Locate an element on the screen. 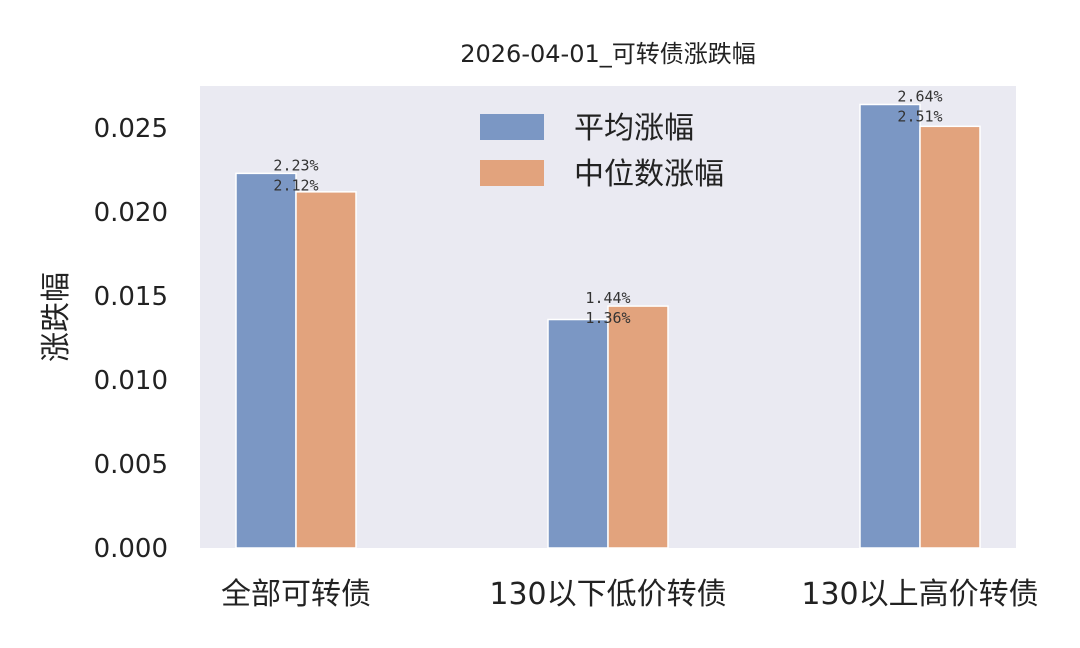 This screenshot has width=1080, height=648. y-tick-label: 0.015 is located at coordinates (131, 297).